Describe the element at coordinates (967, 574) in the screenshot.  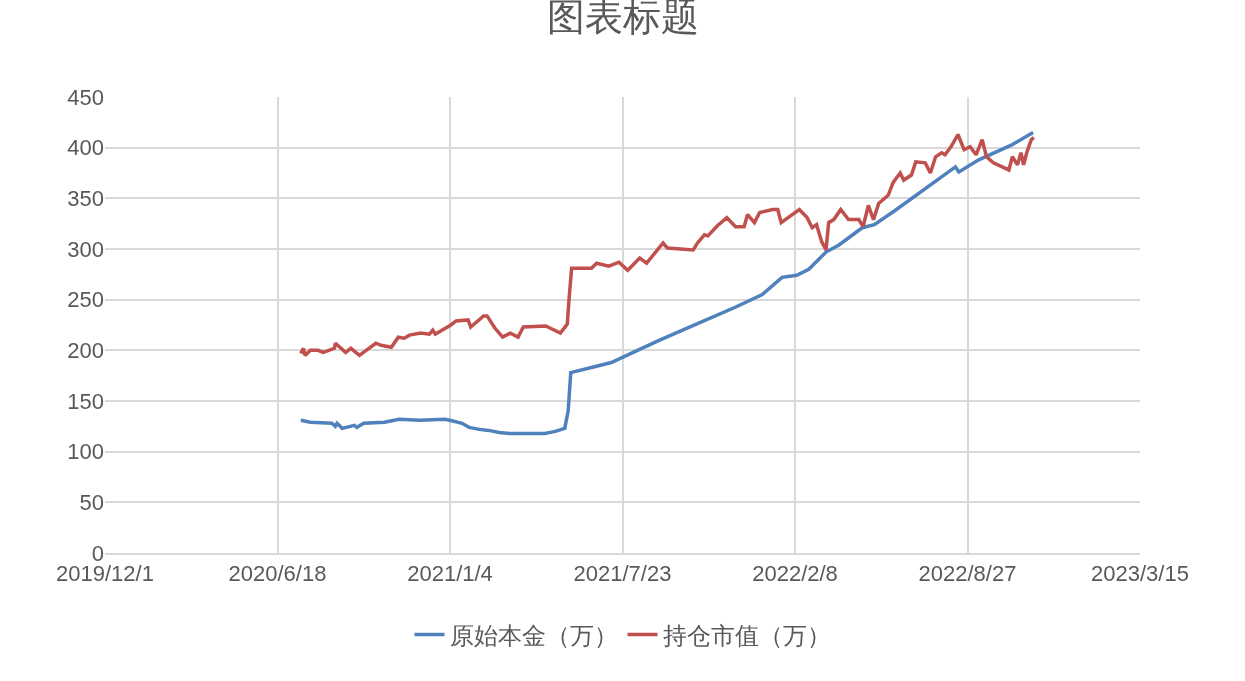
I see `x-tick-label: 2022/8/27` at that location.